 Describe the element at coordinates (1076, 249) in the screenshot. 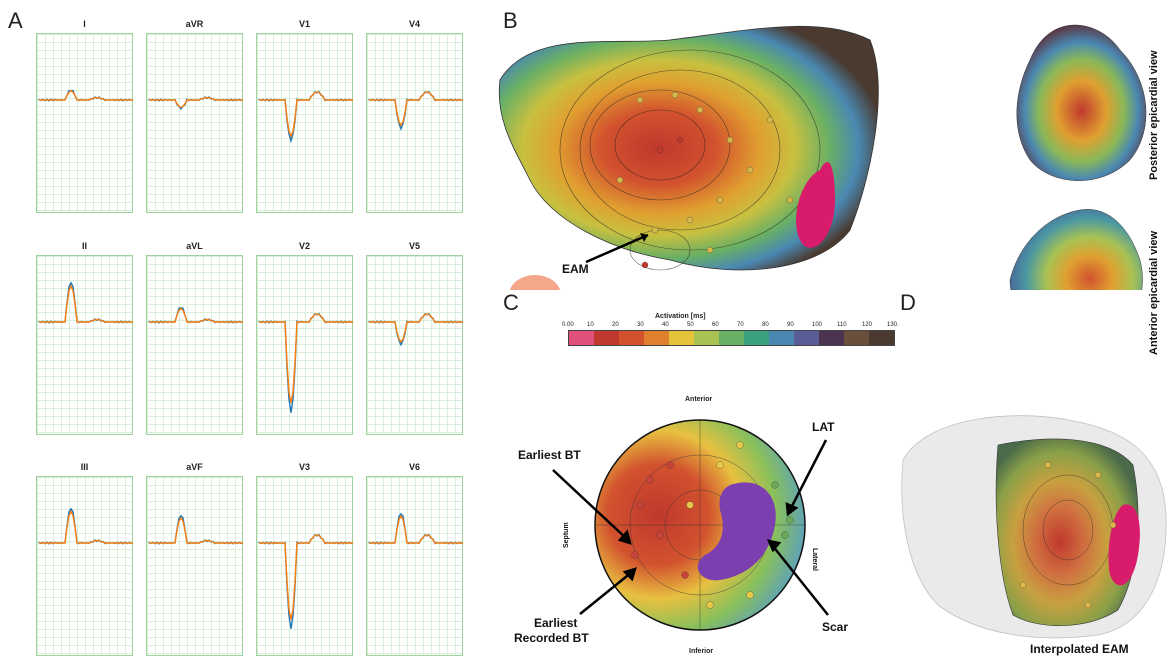

I see `anterior-epicardial-map` at that location.